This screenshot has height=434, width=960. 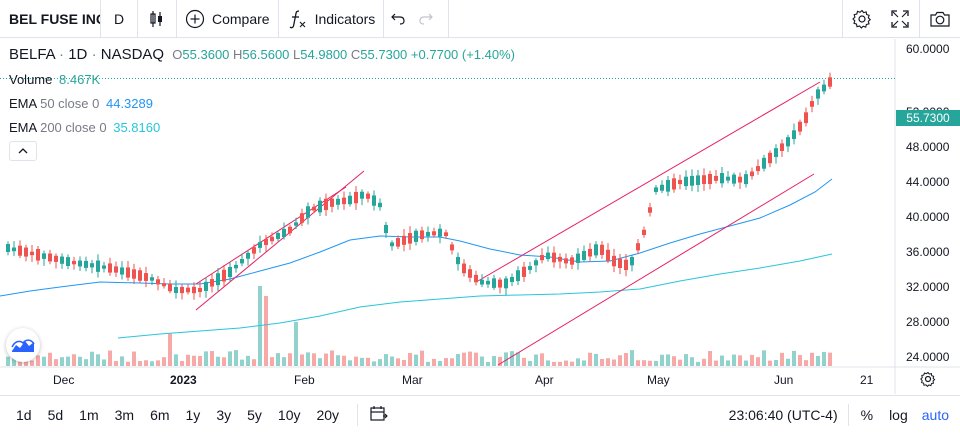 I want to click on range-button-3m: 3m, so click(x=124, y=414).